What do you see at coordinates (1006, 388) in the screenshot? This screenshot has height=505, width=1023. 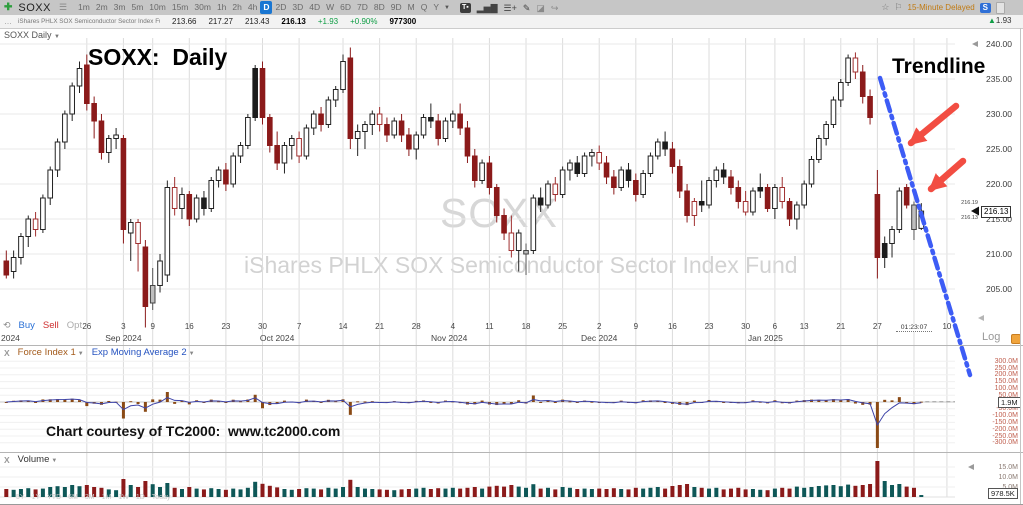 I see `force-axis-label: 100.0M` at bounding box center [1006, 388].